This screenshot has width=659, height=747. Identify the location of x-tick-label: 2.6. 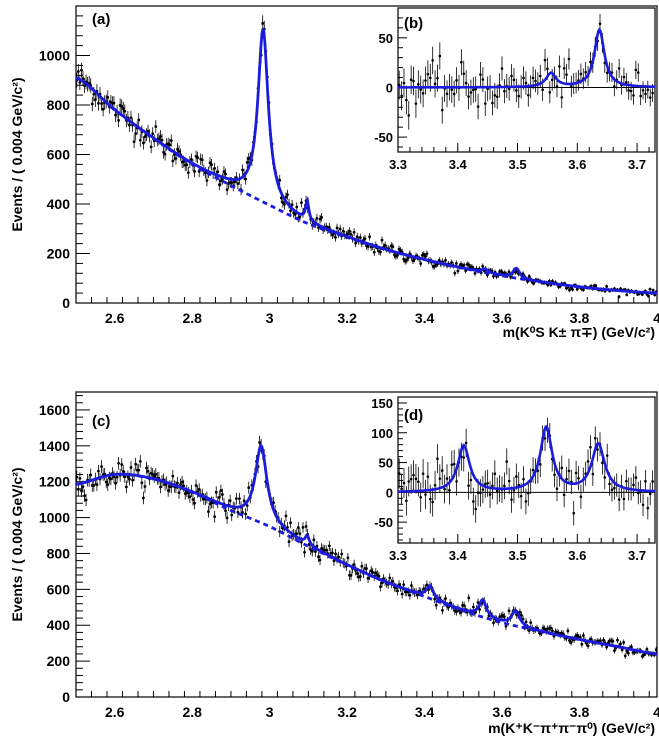
(115, 712).